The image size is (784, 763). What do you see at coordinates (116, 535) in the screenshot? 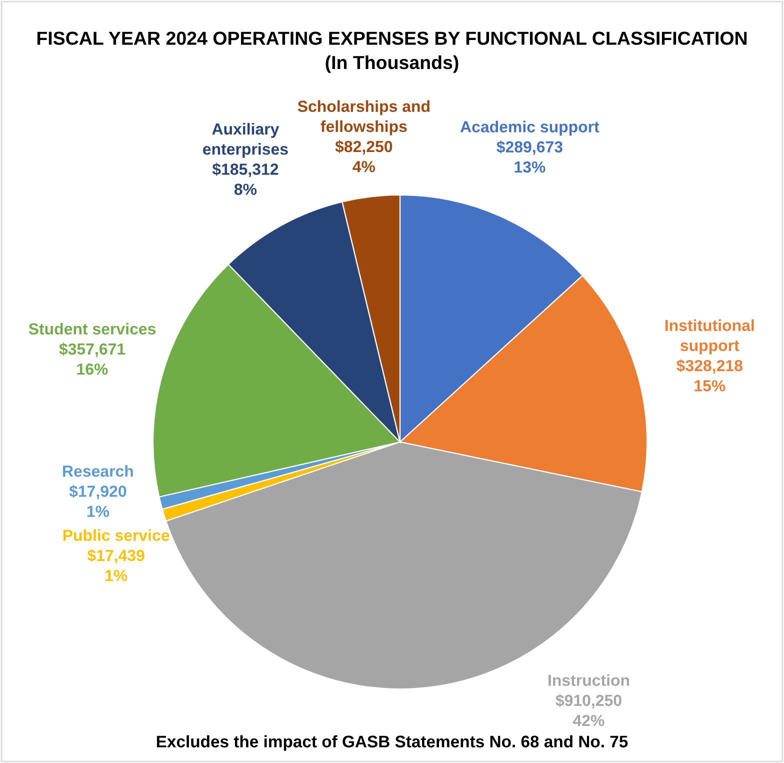
I see `slice-label: Public service` at bounding box center [116, 535].